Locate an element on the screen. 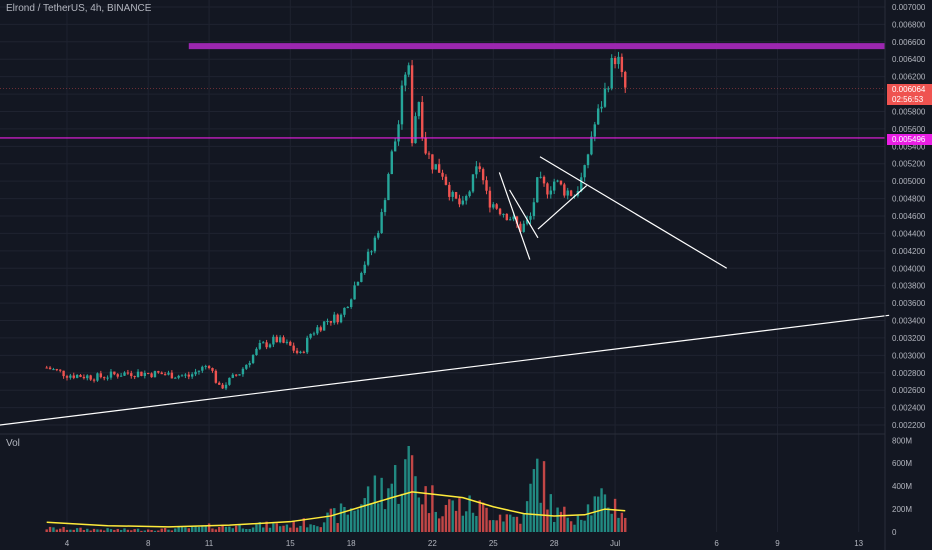  volume-axis: 0 200M 400M 600M 800M is located at coordinates (902, 486).